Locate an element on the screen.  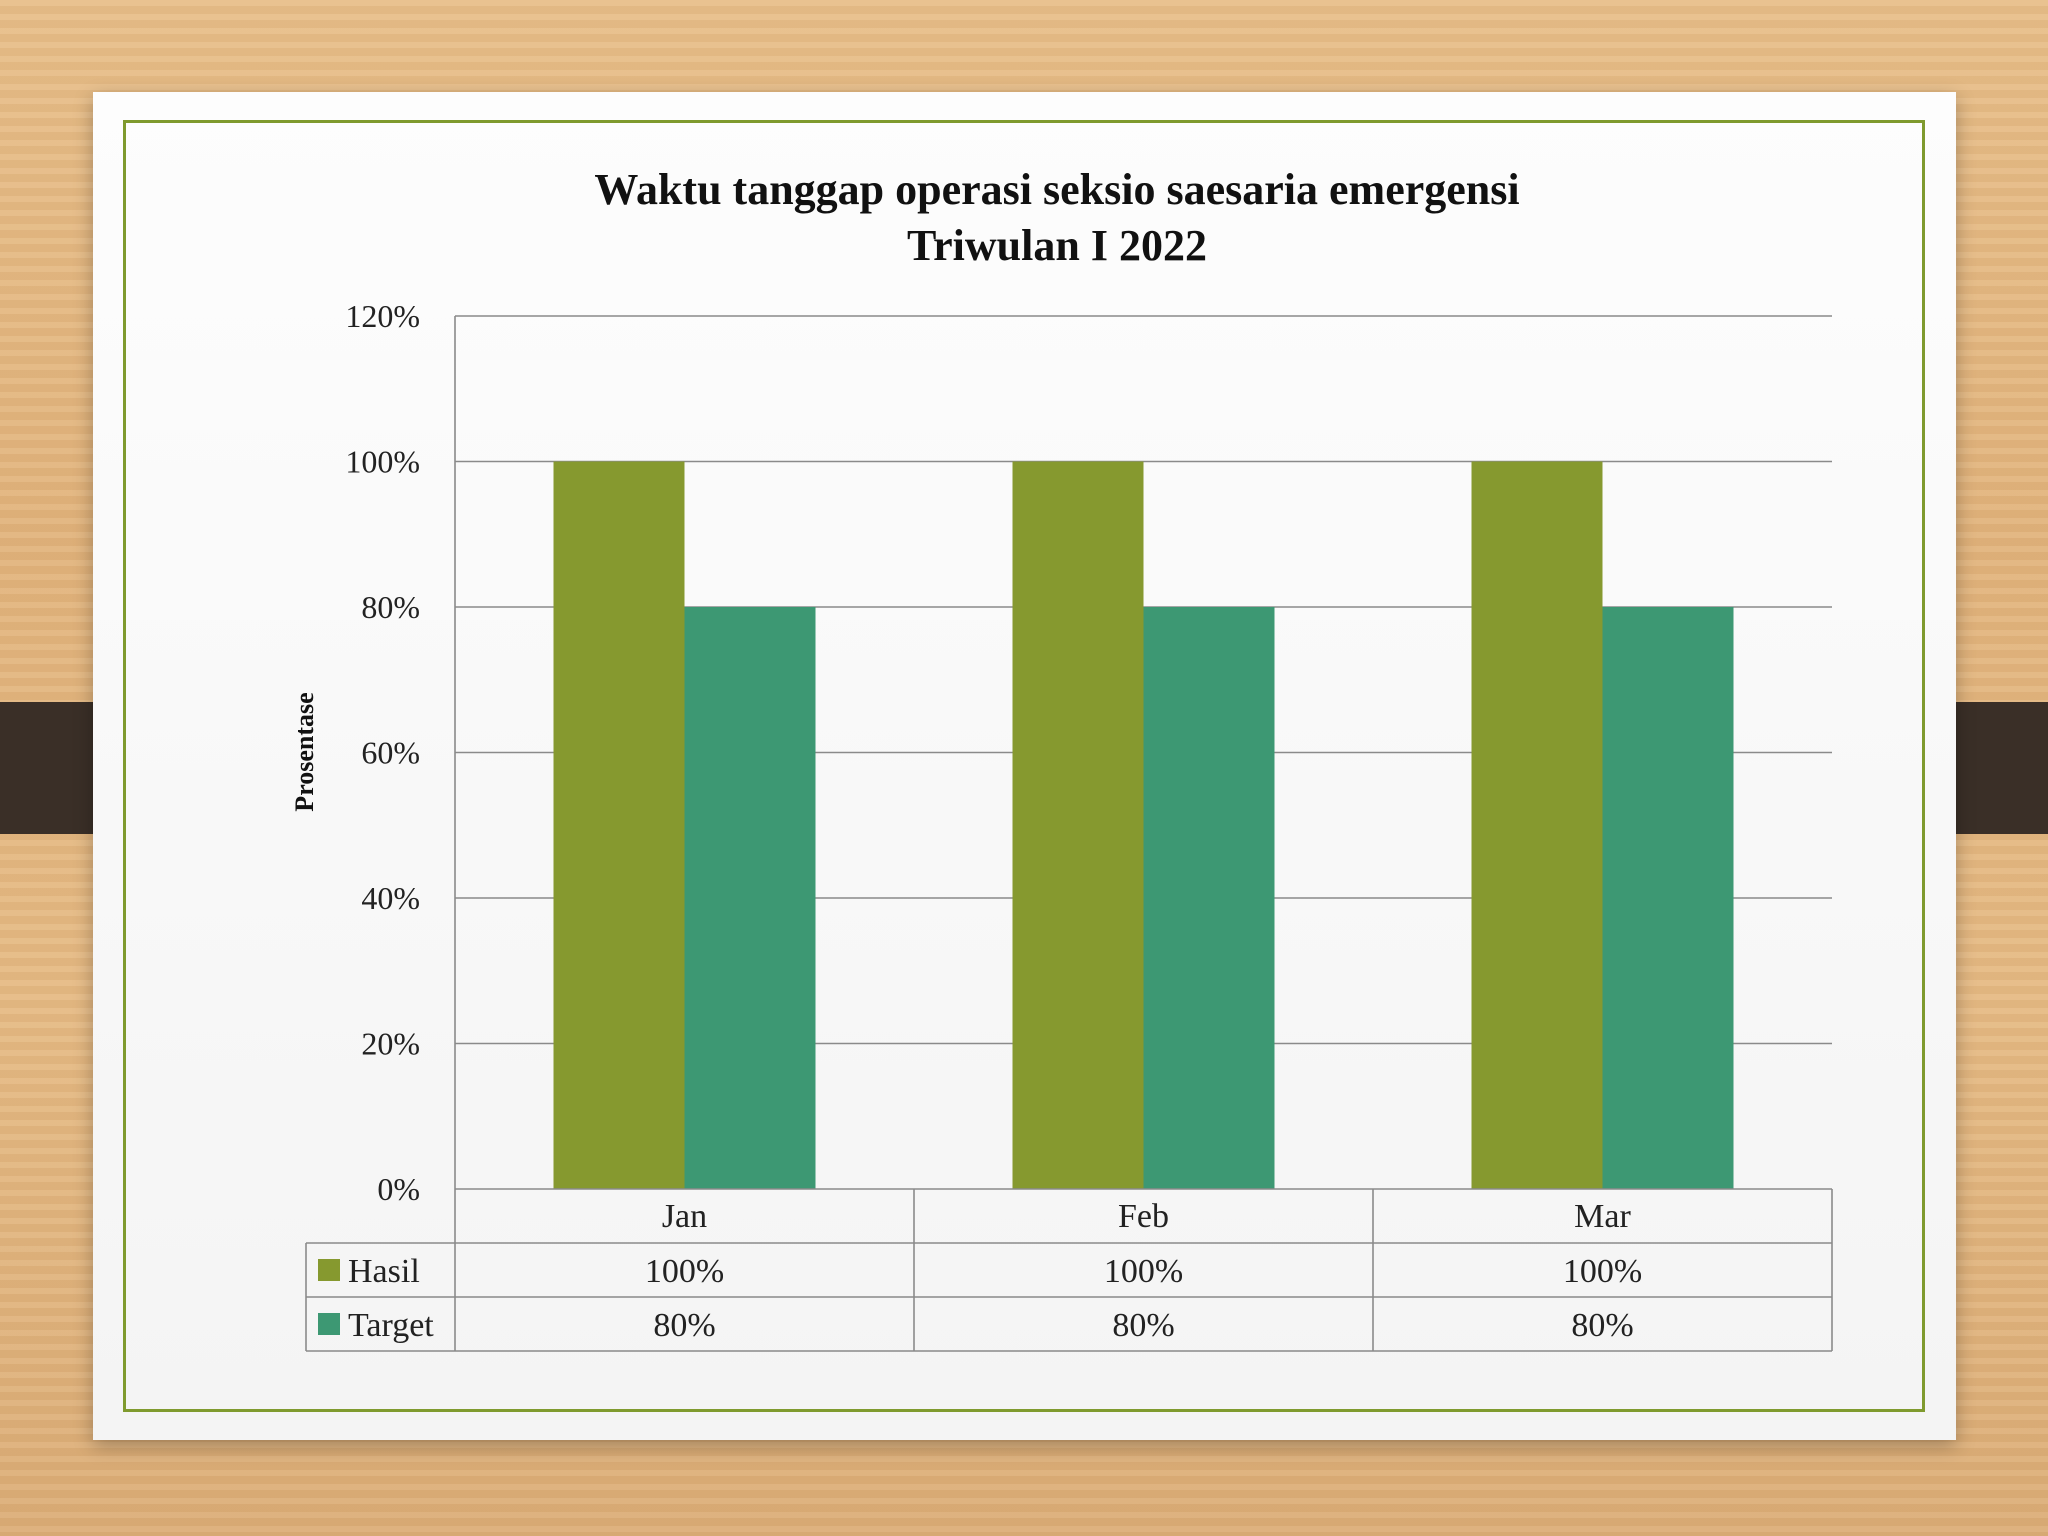
category-label: Jan is located at coordinates (684, 1216).